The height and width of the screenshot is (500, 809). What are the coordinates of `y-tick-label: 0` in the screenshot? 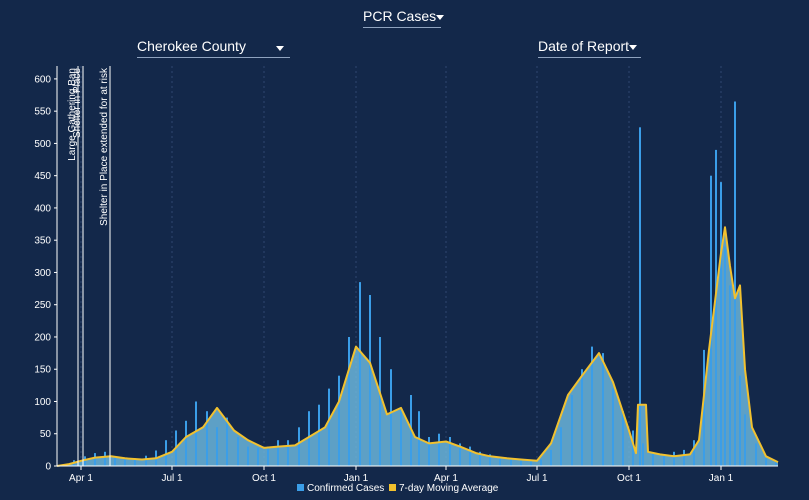 It's located at (48, 467).